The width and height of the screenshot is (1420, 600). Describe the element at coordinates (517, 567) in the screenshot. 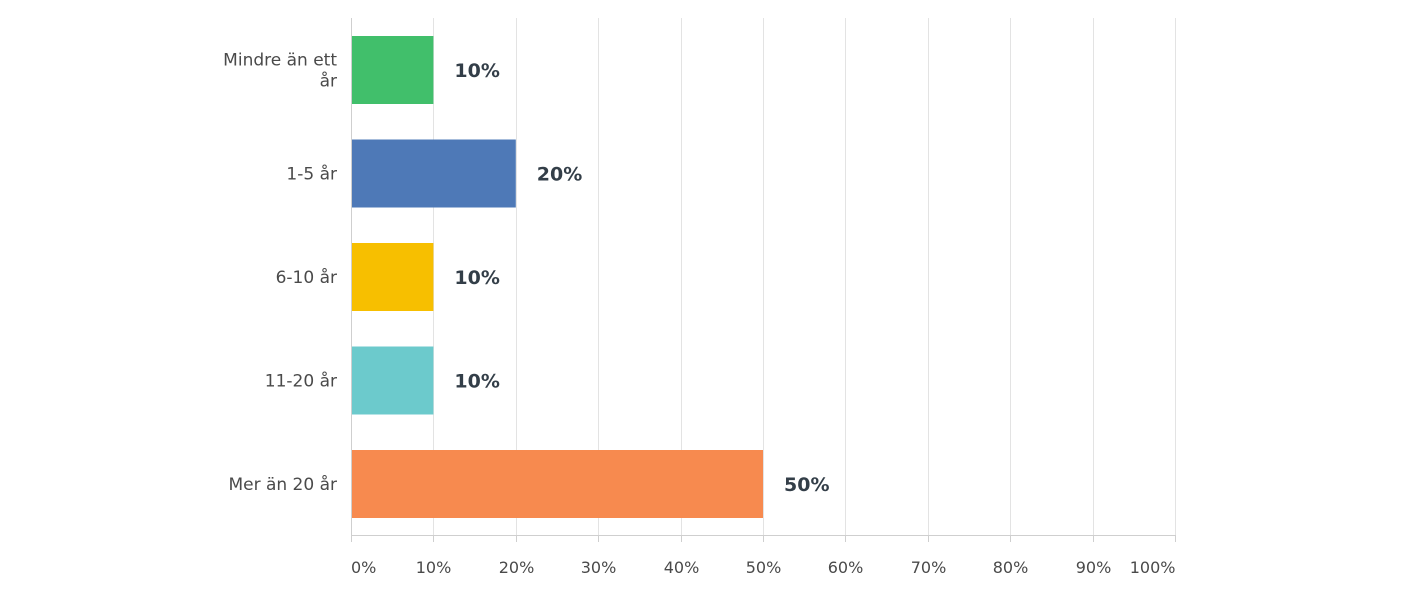

I see `x-tick-label: 20%` at that location.